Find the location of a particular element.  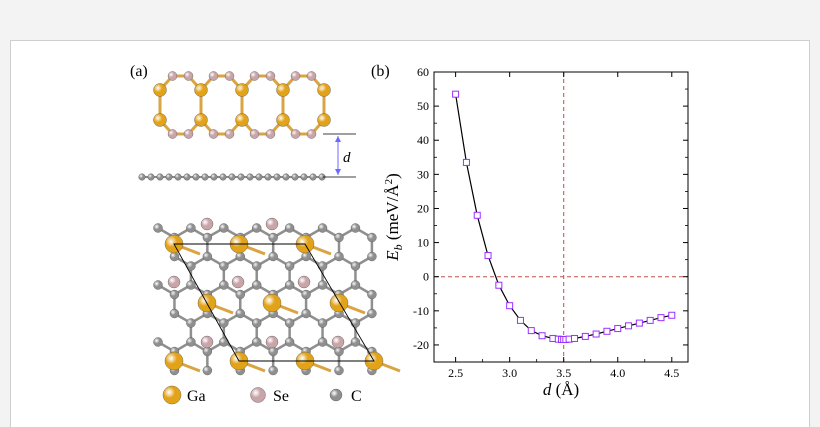

c-legend-icon is located at coordinates (336, 395).